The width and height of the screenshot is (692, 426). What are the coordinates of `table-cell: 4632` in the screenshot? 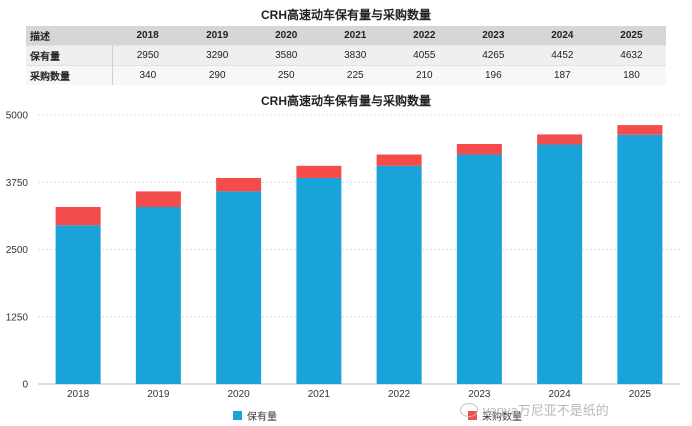 It's located at (631, 55).